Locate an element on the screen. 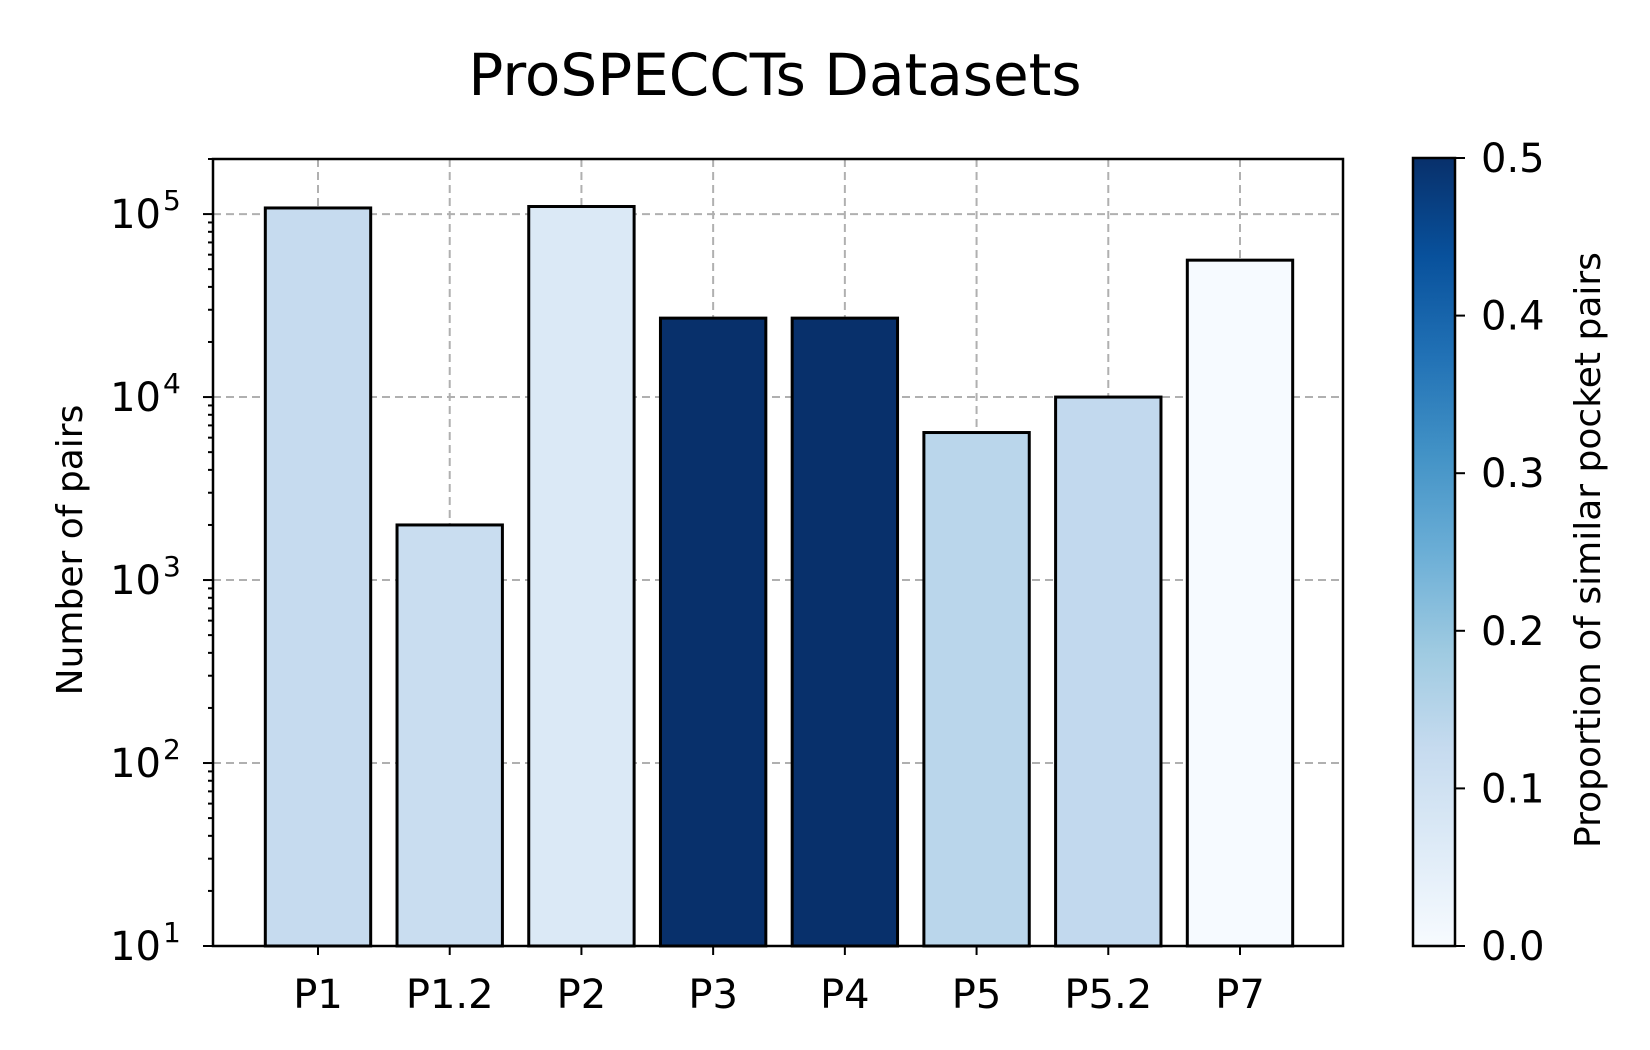 Image resolution: width=1650 pixels, height=1050 pixels. y-tick-exponent: 1 is located at coordinates (172, 932).